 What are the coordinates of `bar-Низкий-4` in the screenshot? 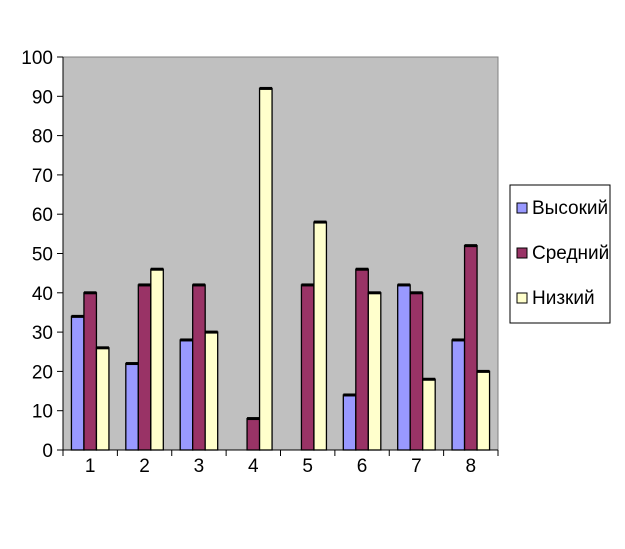 It's located at (265, 269).